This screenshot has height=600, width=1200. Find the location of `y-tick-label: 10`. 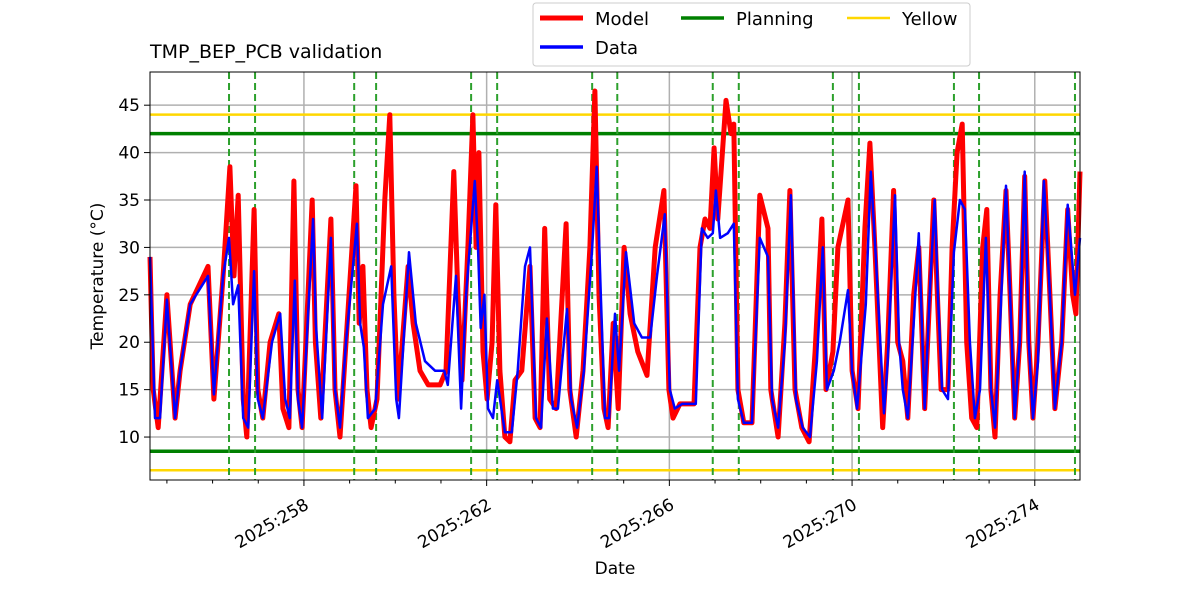

y-tick-label: 10 is located at coordinates (129, 438).